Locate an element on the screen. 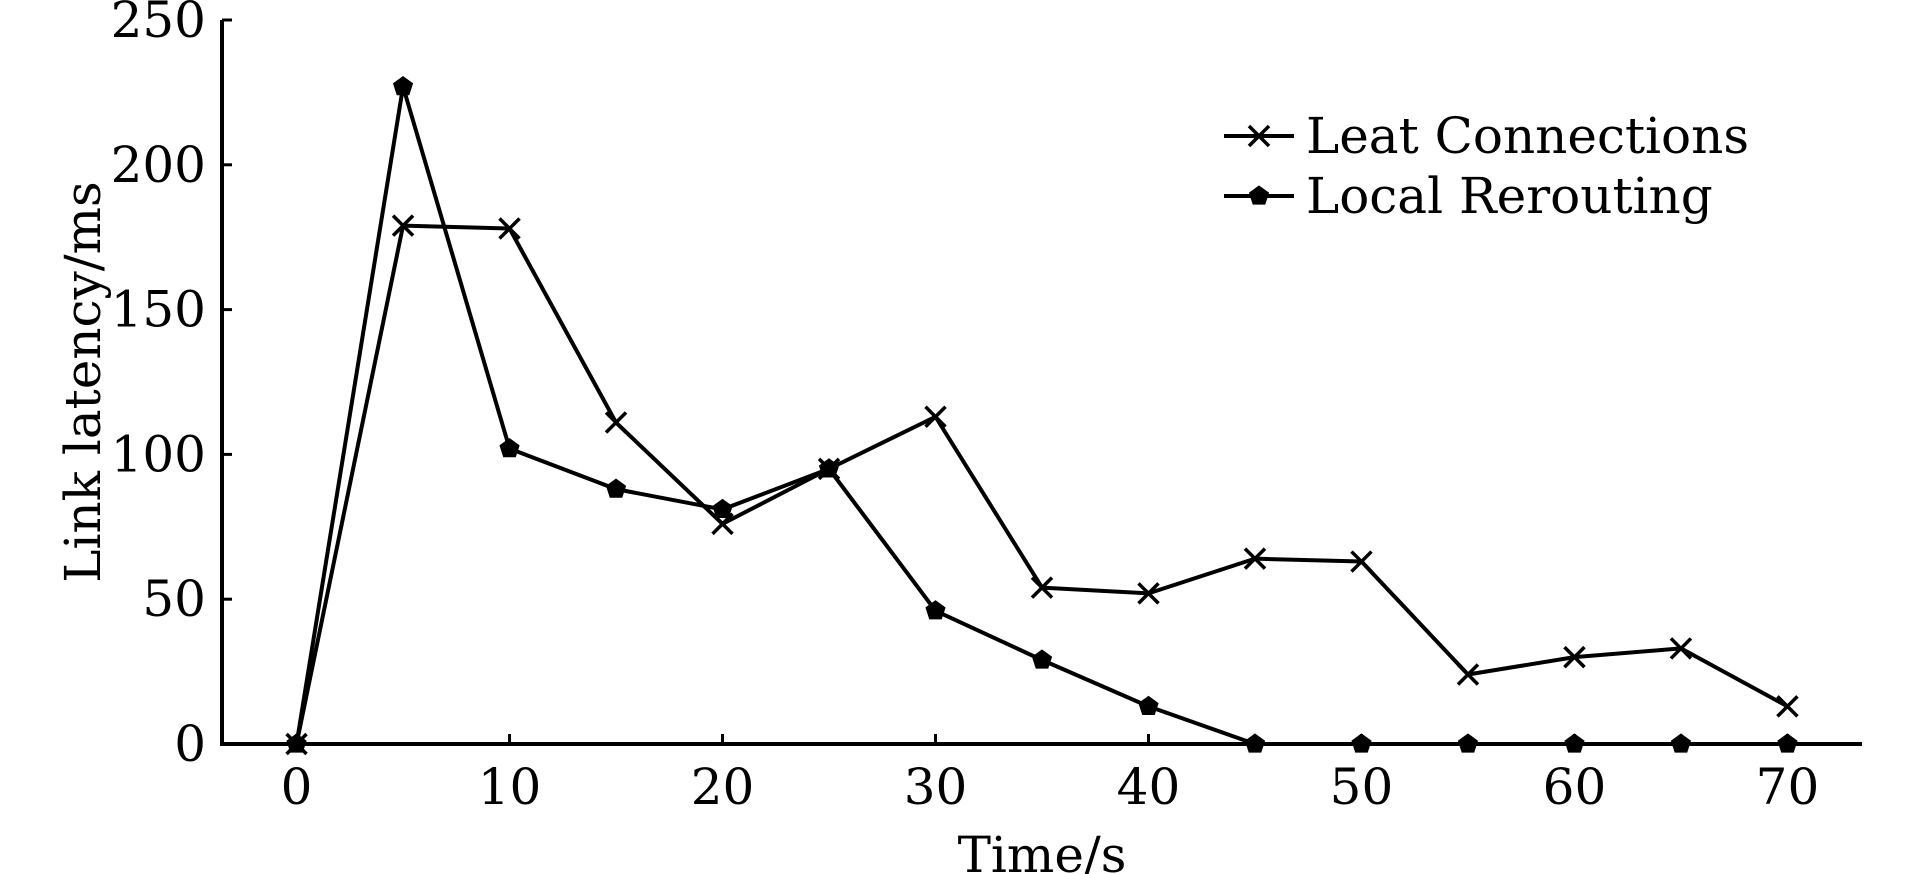 This screenshot has width=1913, height=874. x-tick-label-10: 10 is located at coordinates (510, 787).